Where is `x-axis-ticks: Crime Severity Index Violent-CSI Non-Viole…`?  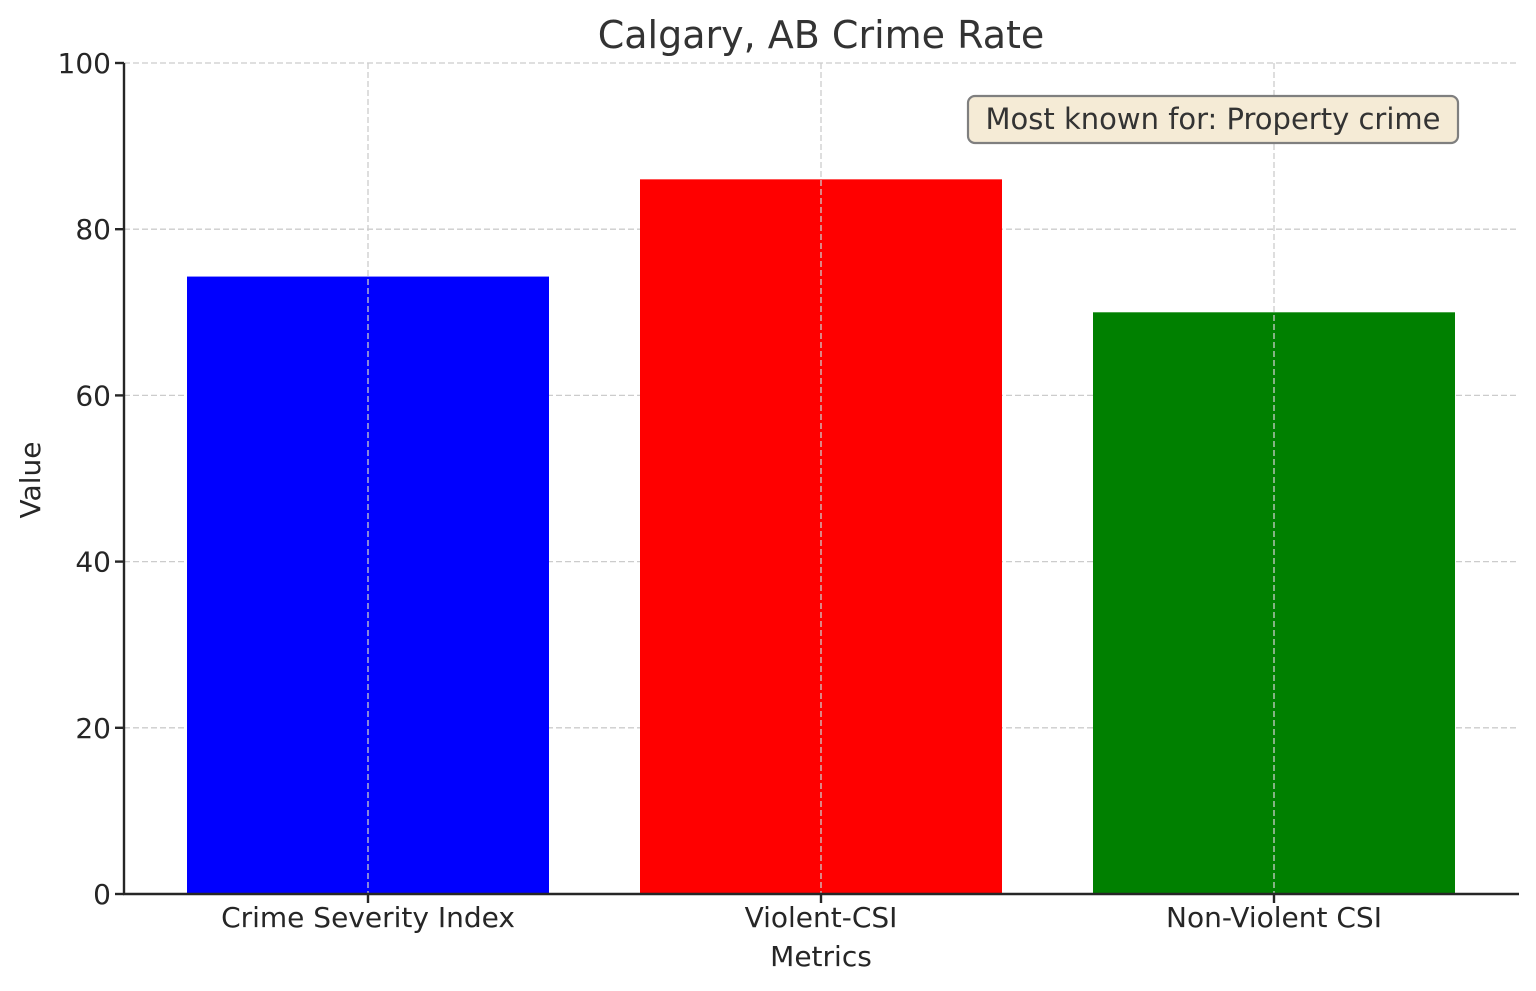 x-axis-ticks: Crime Severity Index Violent-CSI Non-Viole… is located at coordinates (801, 914).